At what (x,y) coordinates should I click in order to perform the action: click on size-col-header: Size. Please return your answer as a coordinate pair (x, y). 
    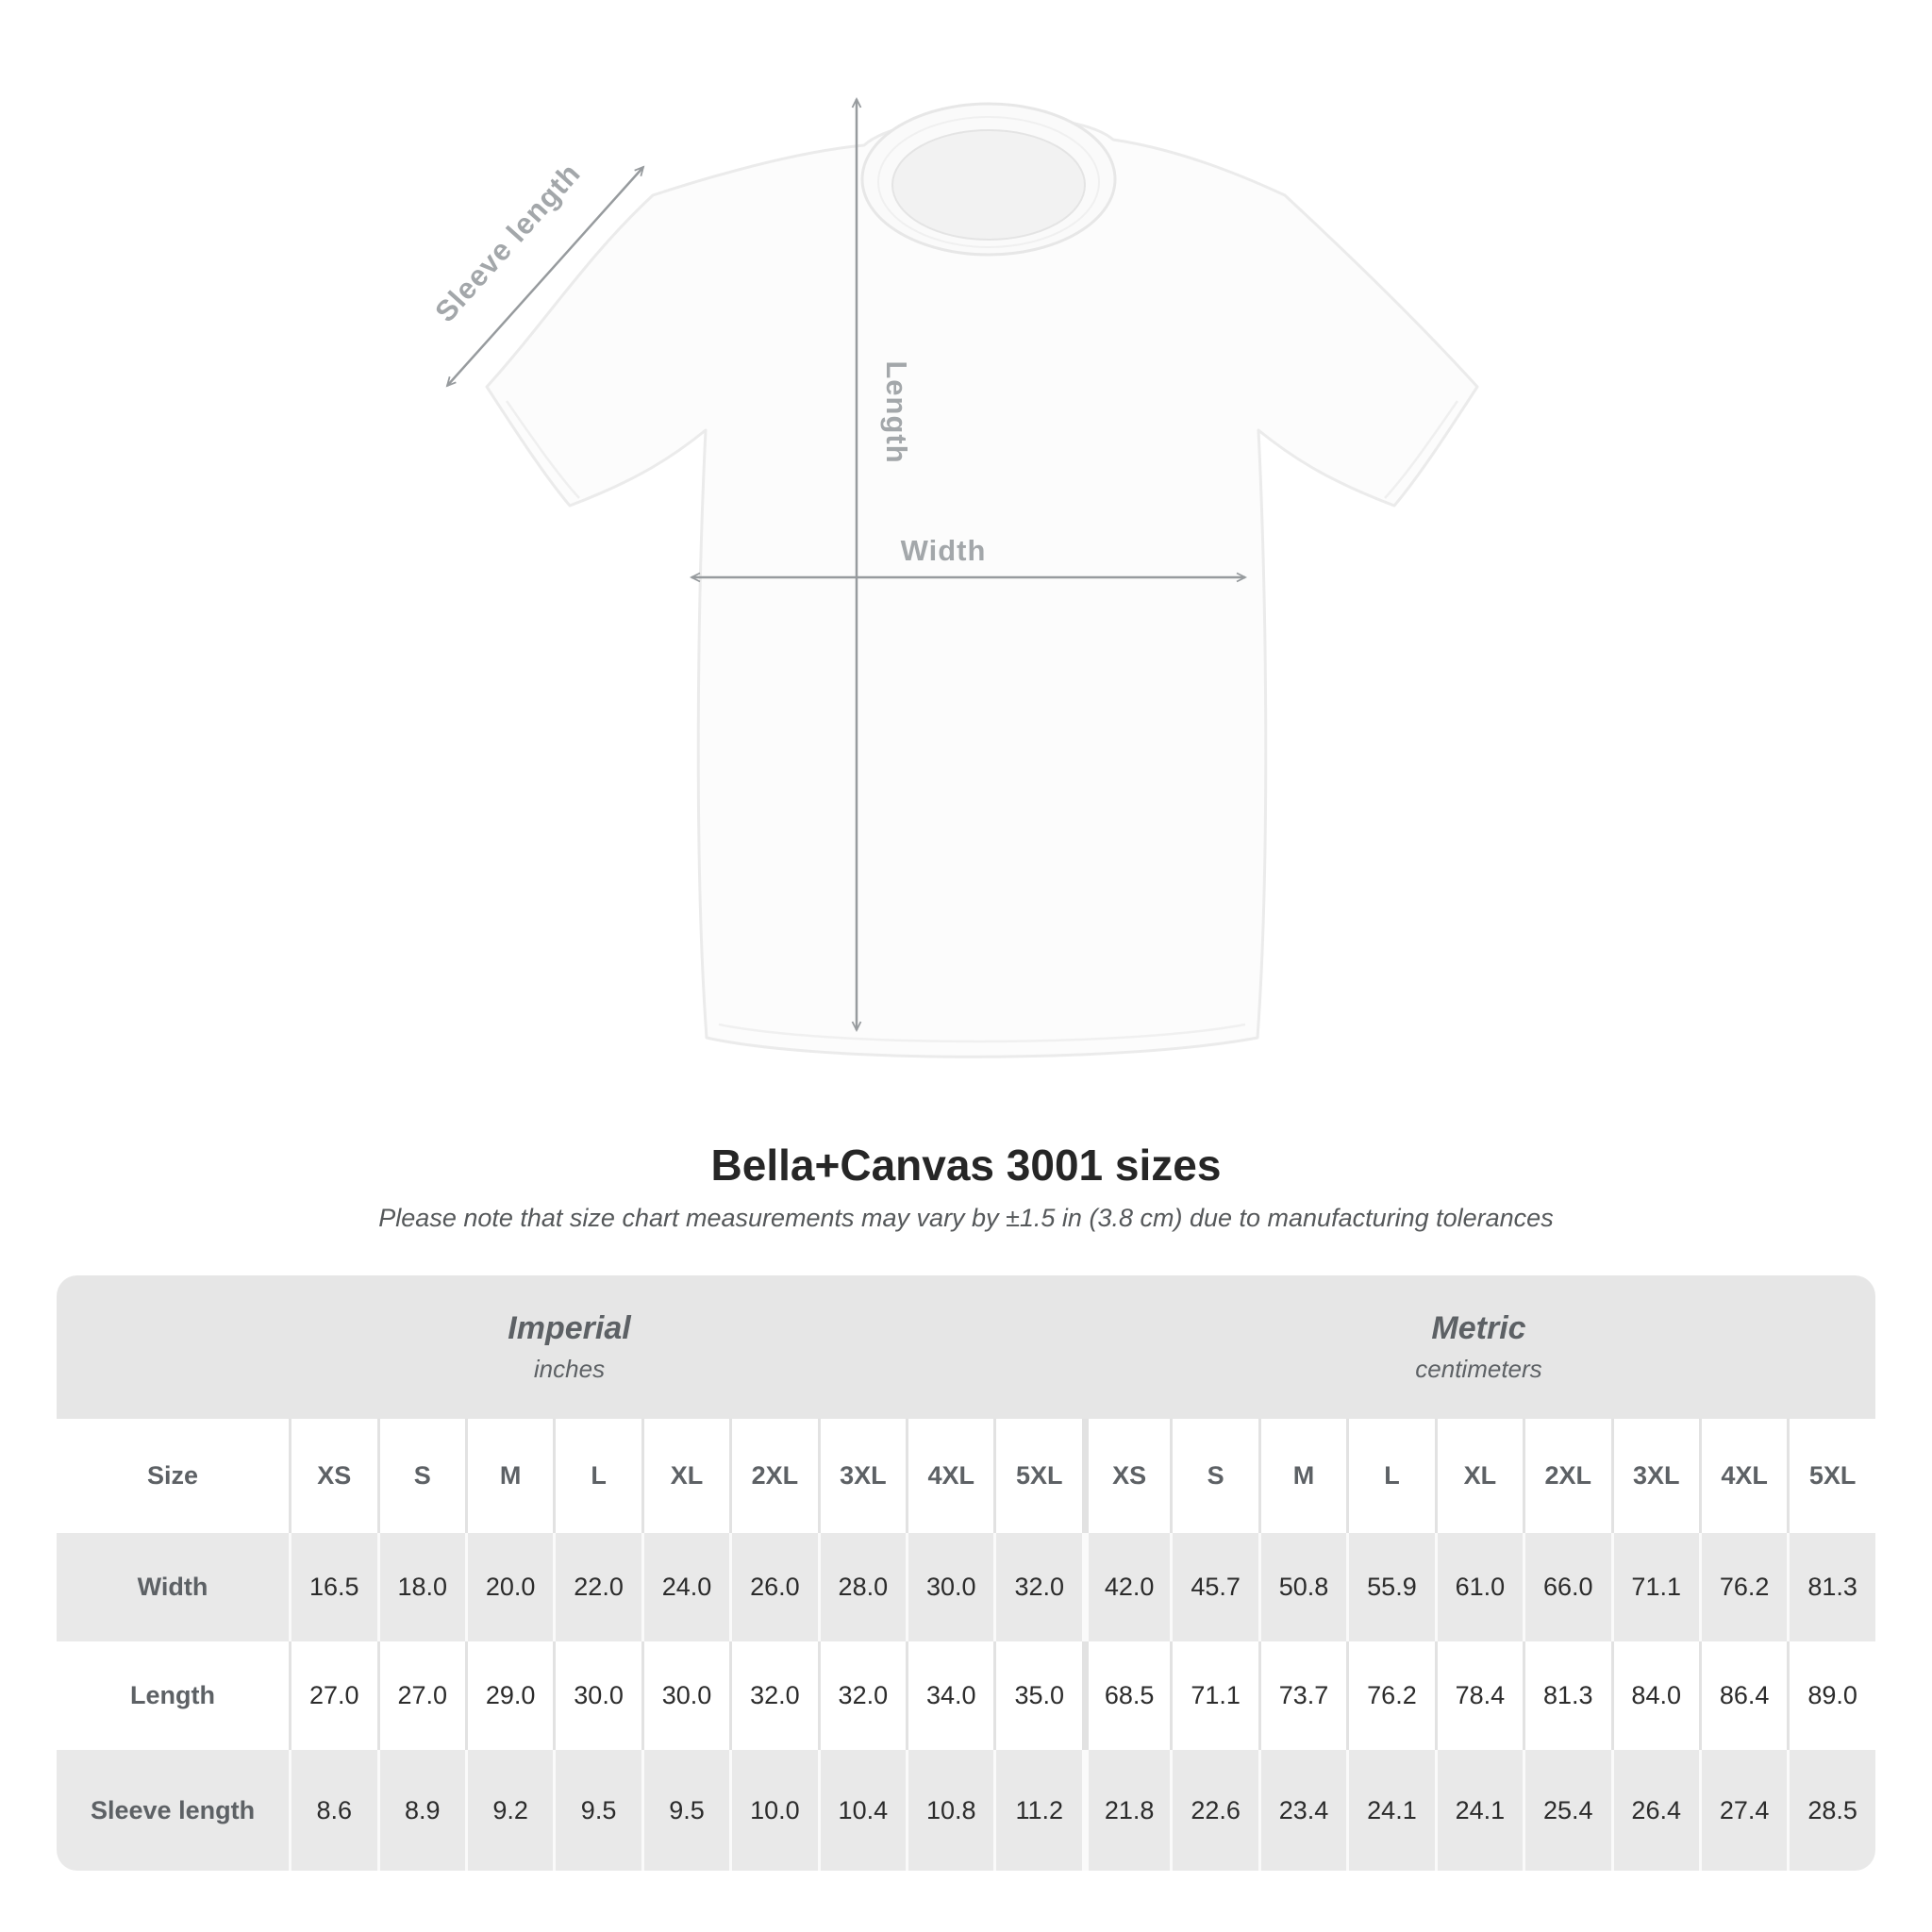
    Looking at the image, I should click on (174, 1476).